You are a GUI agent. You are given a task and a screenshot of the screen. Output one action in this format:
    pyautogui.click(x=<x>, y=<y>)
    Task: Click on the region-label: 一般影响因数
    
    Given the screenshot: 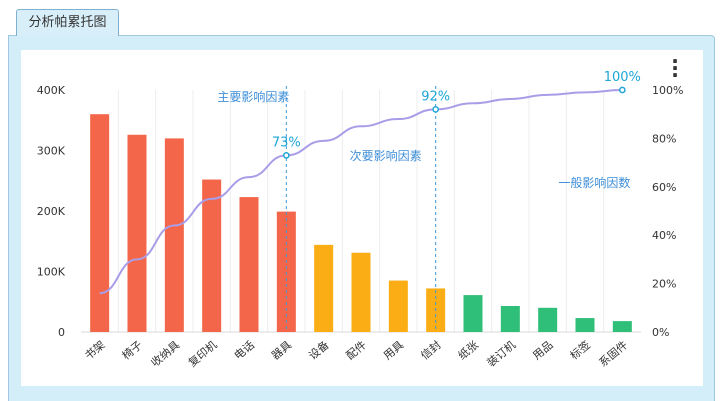 What is the action you would take?
    pyautogui.click(x=594, y=182)
    